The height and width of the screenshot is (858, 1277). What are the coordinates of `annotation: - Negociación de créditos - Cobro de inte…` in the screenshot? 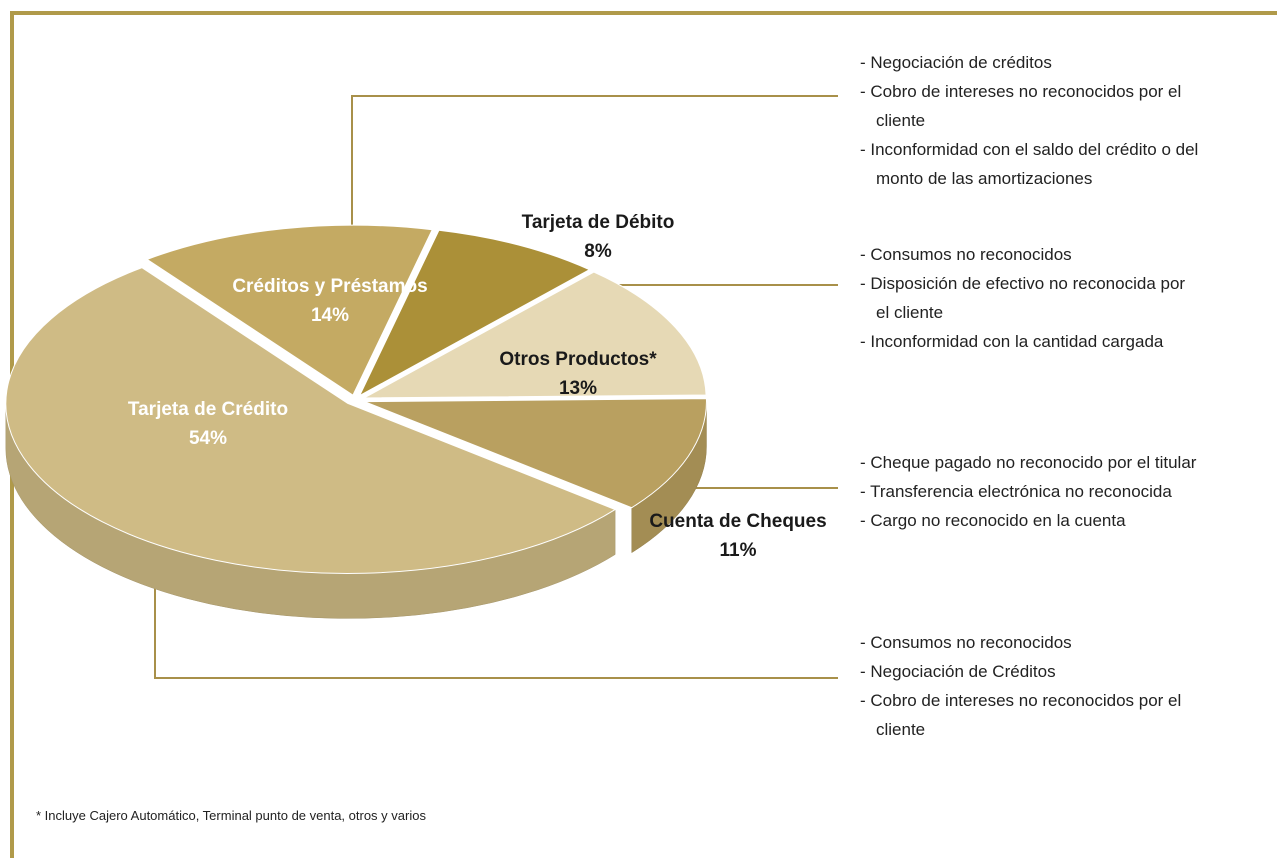 It's located at (1065, 120).